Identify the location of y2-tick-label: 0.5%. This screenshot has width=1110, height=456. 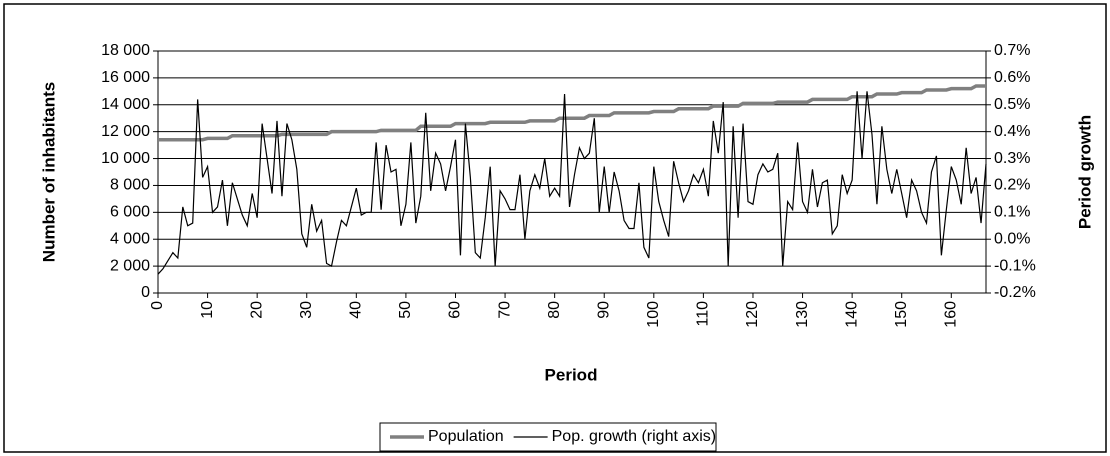
(1012, 104).